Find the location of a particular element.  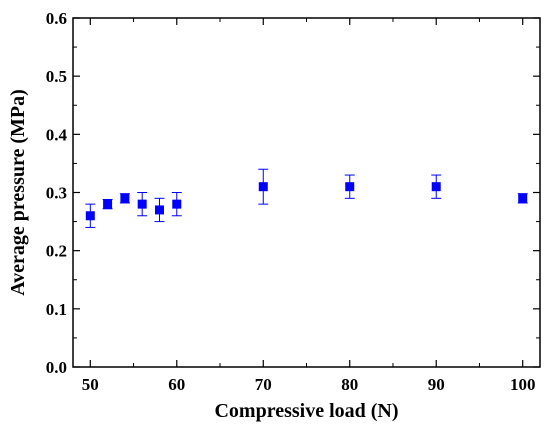

y-tick-label: 0.3 is located at coordinates (56, 193).